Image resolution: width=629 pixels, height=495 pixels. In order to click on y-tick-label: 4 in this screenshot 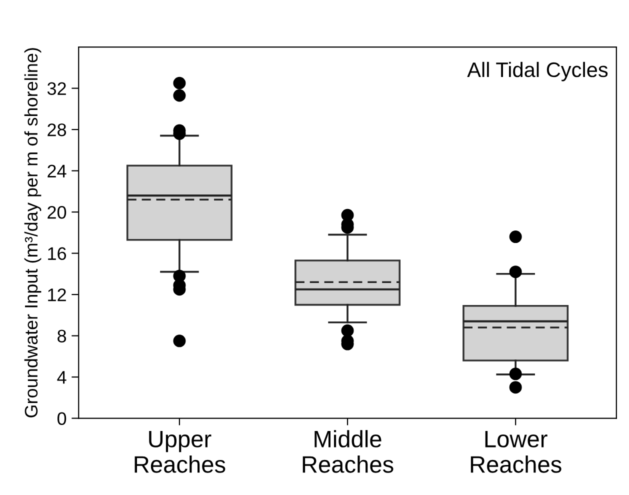, I will do `click(61, 377)`.